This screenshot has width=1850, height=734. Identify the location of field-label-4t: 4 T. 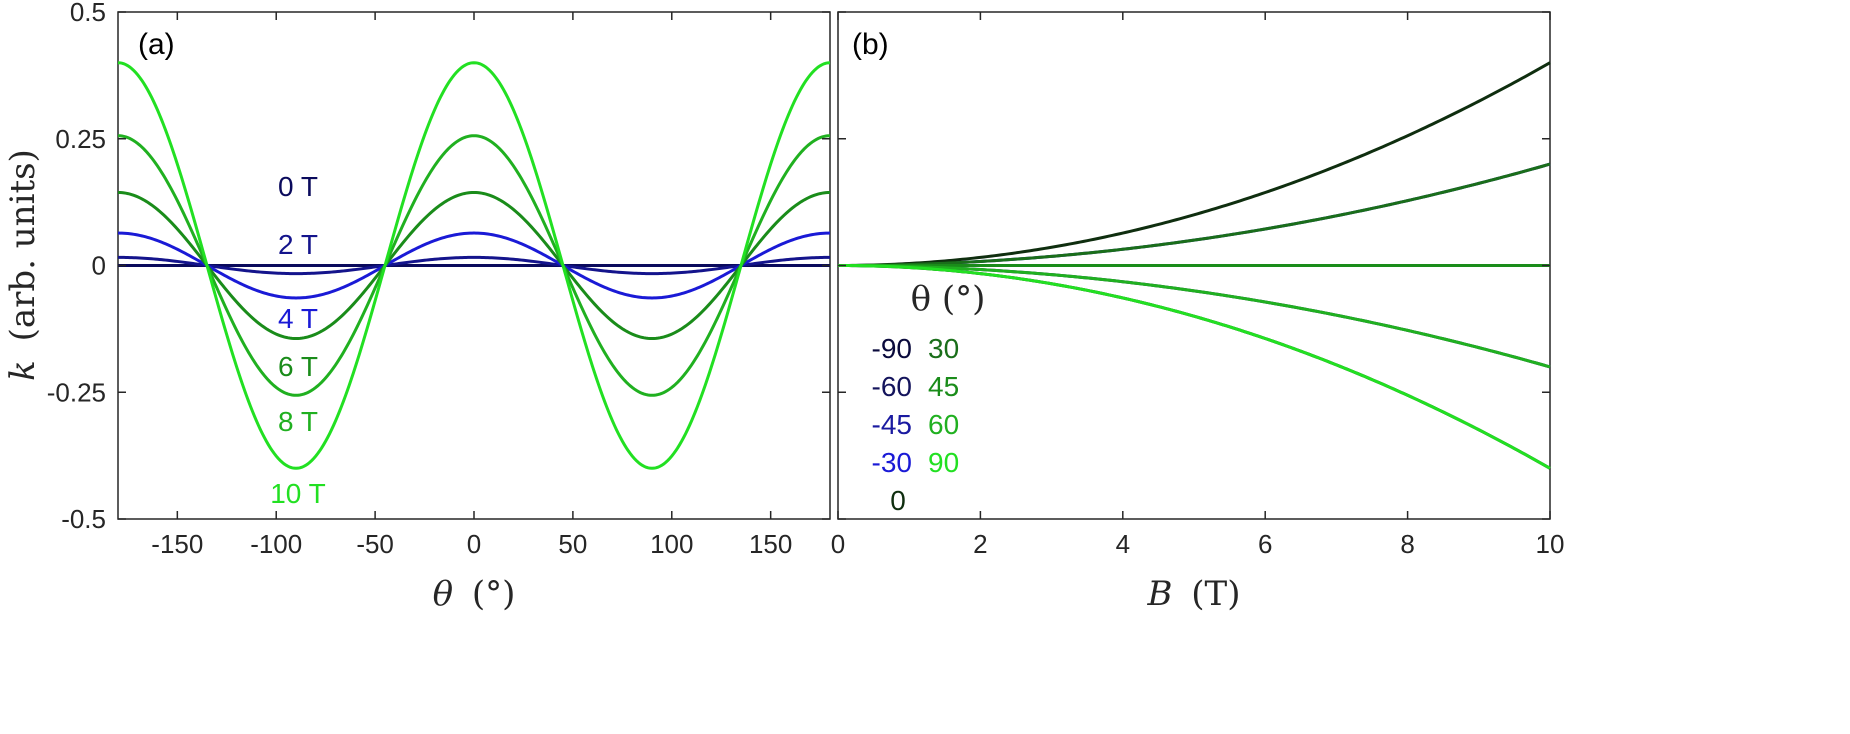
(298, 318).